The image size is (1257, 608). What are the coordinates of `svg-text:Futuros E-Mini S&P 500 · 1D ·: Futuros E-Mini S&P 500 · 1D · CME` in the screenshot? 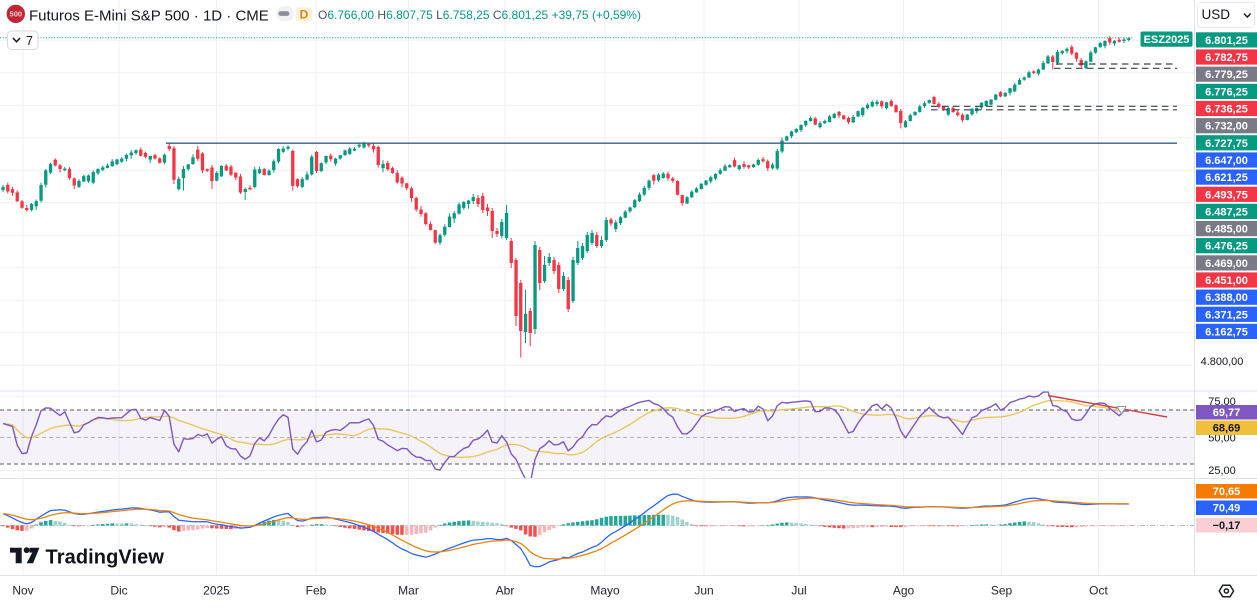 It's located at (149, 16).